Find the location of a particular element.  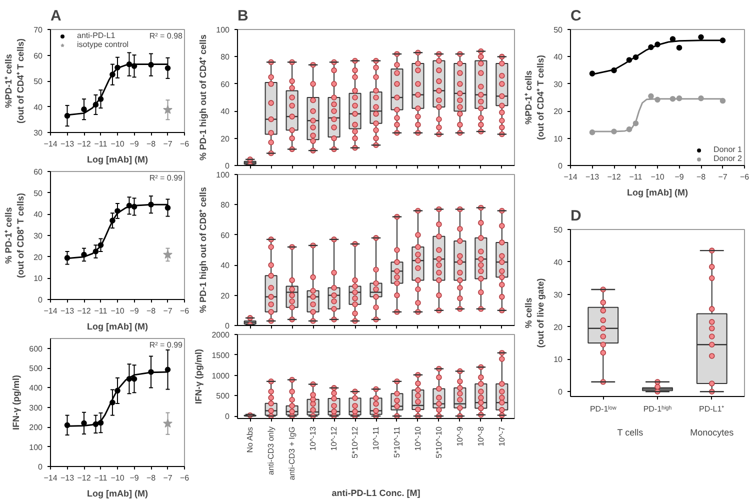

x-tick-label: 10^-8 is located at coordinates (481, 436).